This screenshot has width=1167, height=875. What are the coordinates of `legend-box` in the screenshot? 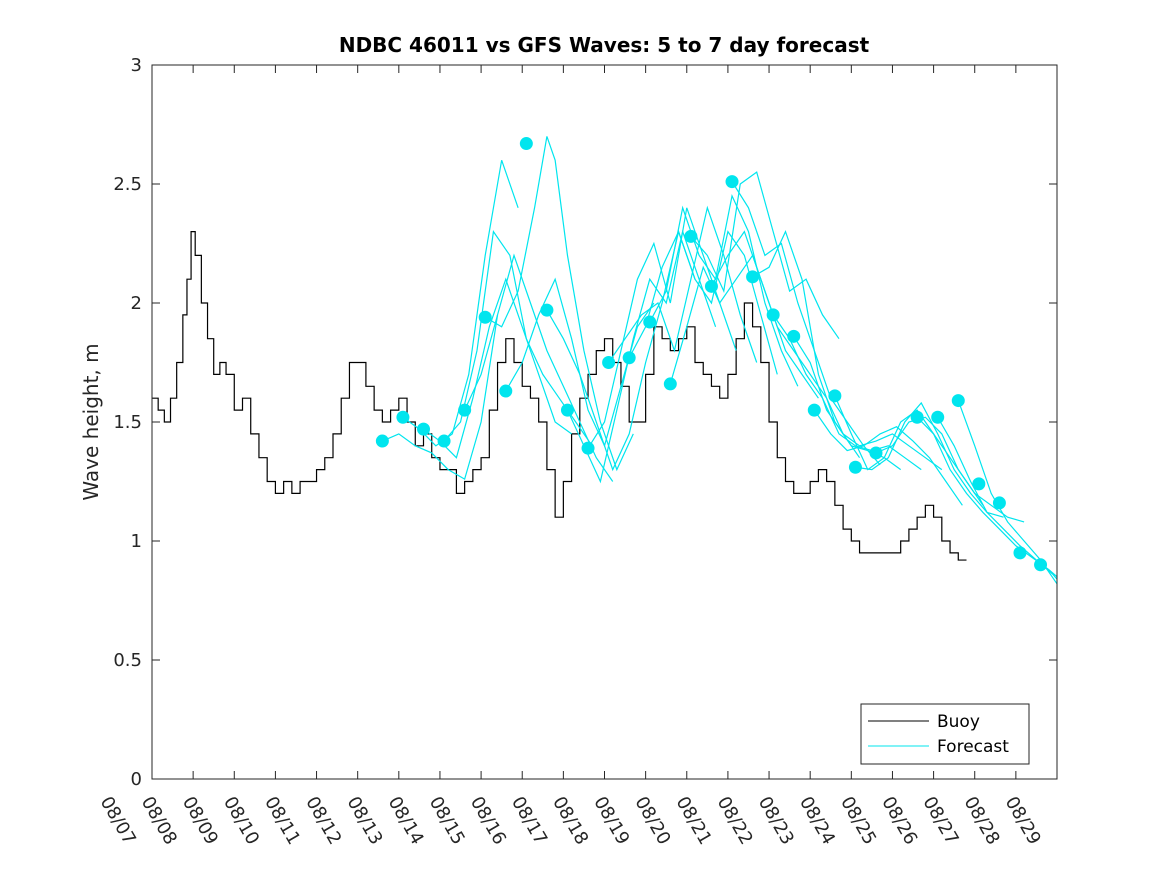 It's located at (945, 734).